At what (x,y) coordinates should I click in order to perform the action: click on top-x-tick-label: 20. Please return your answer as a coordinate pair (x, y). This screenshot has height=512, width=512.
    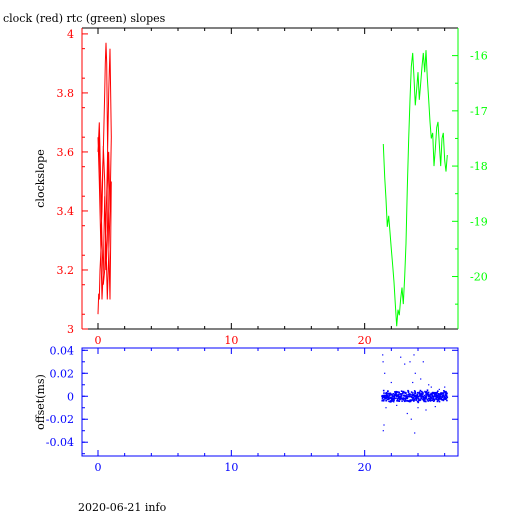
    Looking at the image, I should click on (365, 340).